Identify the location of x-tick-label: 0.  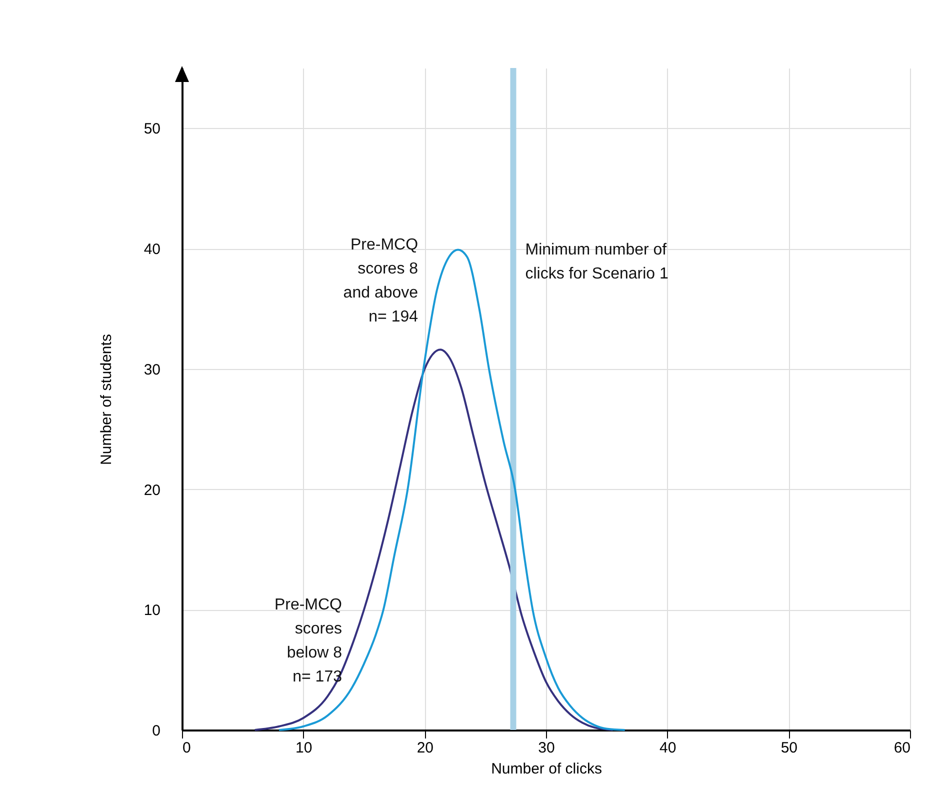
(186, 748).